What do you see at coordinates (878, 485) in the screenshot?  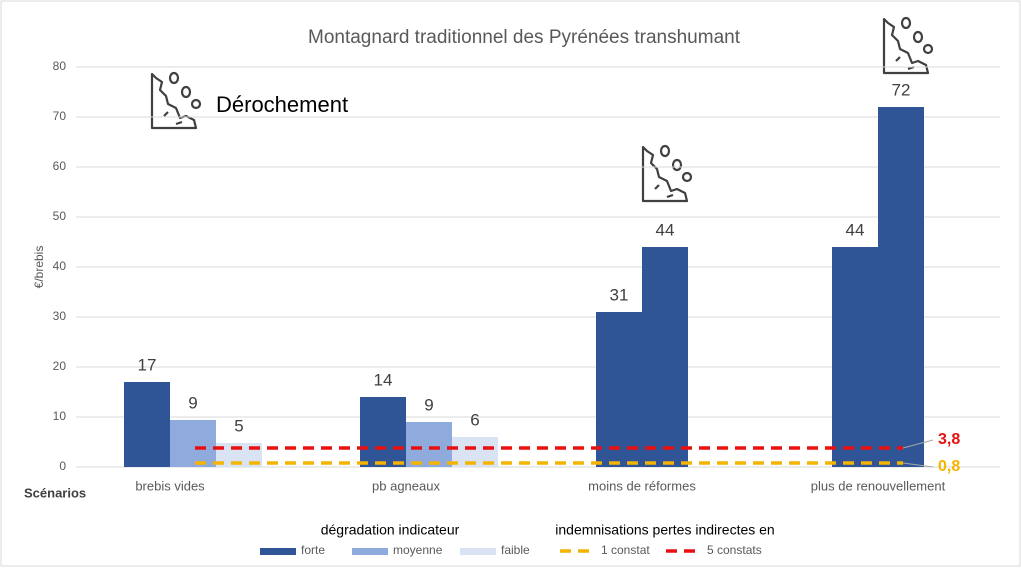 I see `x-tick-label: plus de renouvellement` at bounding box center [878, 485].